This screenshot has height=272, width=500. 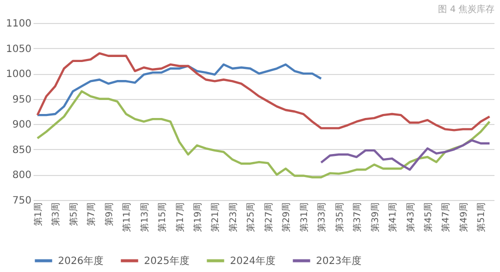 I want to click on x-tick-label: 第19周, so click(x=198, y=217).